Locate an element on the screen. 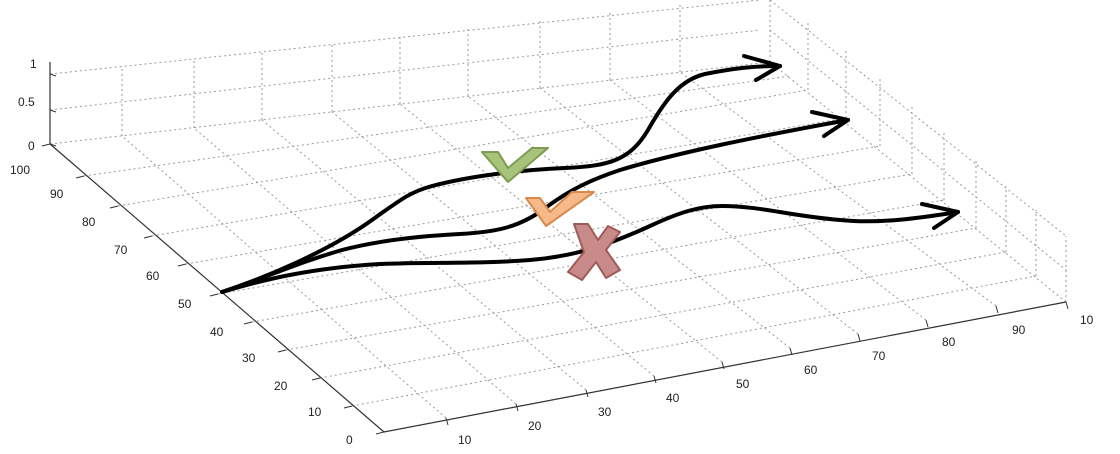 This screenshot has width=1120, height=454. z-tick-label: 0 is located at coordinates (31, 146).